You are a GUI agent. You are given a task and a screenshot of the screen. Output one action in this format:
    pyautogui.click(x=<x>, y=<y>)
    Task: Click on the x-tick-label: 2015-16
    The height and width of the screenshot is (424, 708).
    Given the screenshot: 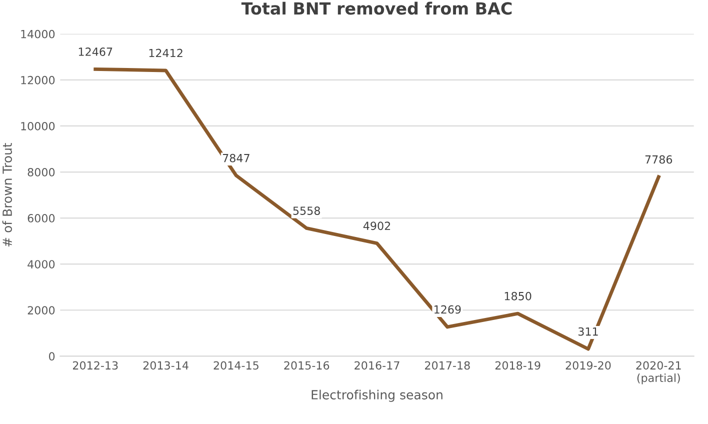 What is the action you would take?
    pyautogui.click(x=307, y=365)
    